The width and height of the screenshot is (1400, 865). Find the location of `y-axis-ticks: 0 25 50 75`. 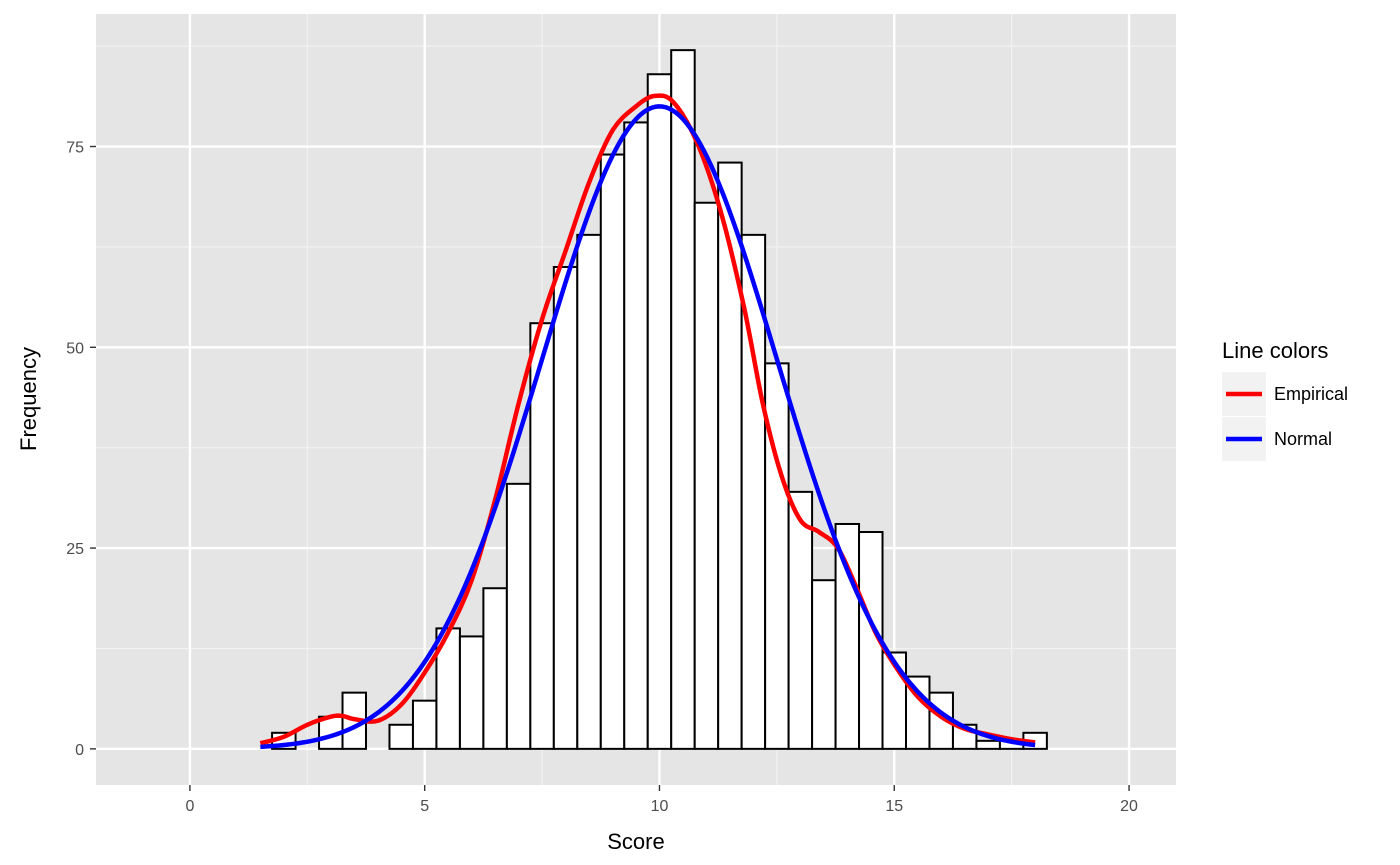

y-axis-ticks: 0 25 50 75 is located at coordinates (81, 449).